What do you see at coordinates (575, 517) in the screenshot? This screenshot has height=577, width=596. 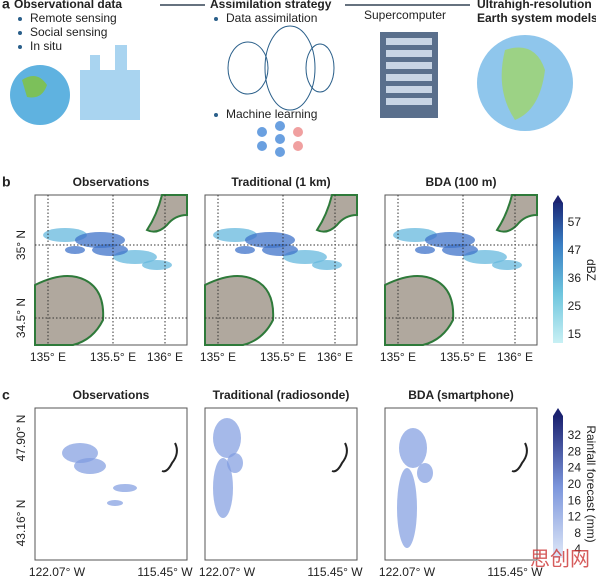 I see `colorbar-tick-label: 12` at bounding box center [575, 517].